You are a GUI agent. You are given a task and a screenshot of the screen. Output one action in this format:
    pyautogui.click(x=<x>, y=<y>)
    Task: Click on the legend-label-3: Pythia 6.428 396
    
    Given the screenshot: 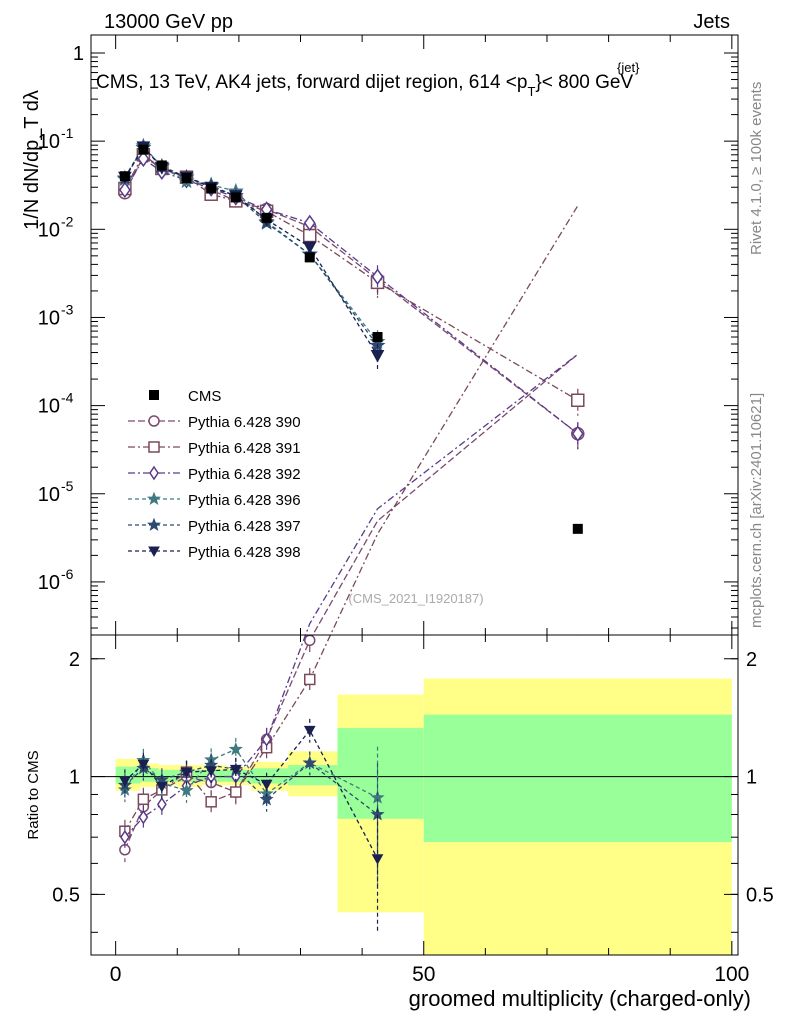 What is the action you would take?
    pyautogui.click(x=244, y=500)
    